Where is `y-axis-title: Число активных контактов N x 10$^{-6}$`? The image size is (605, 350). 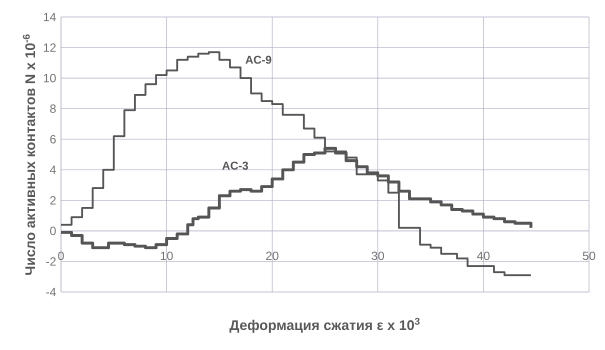
y-axis-title: Число активных контактов N x 10$^{-6}$ is located at coordinates (29, 154).